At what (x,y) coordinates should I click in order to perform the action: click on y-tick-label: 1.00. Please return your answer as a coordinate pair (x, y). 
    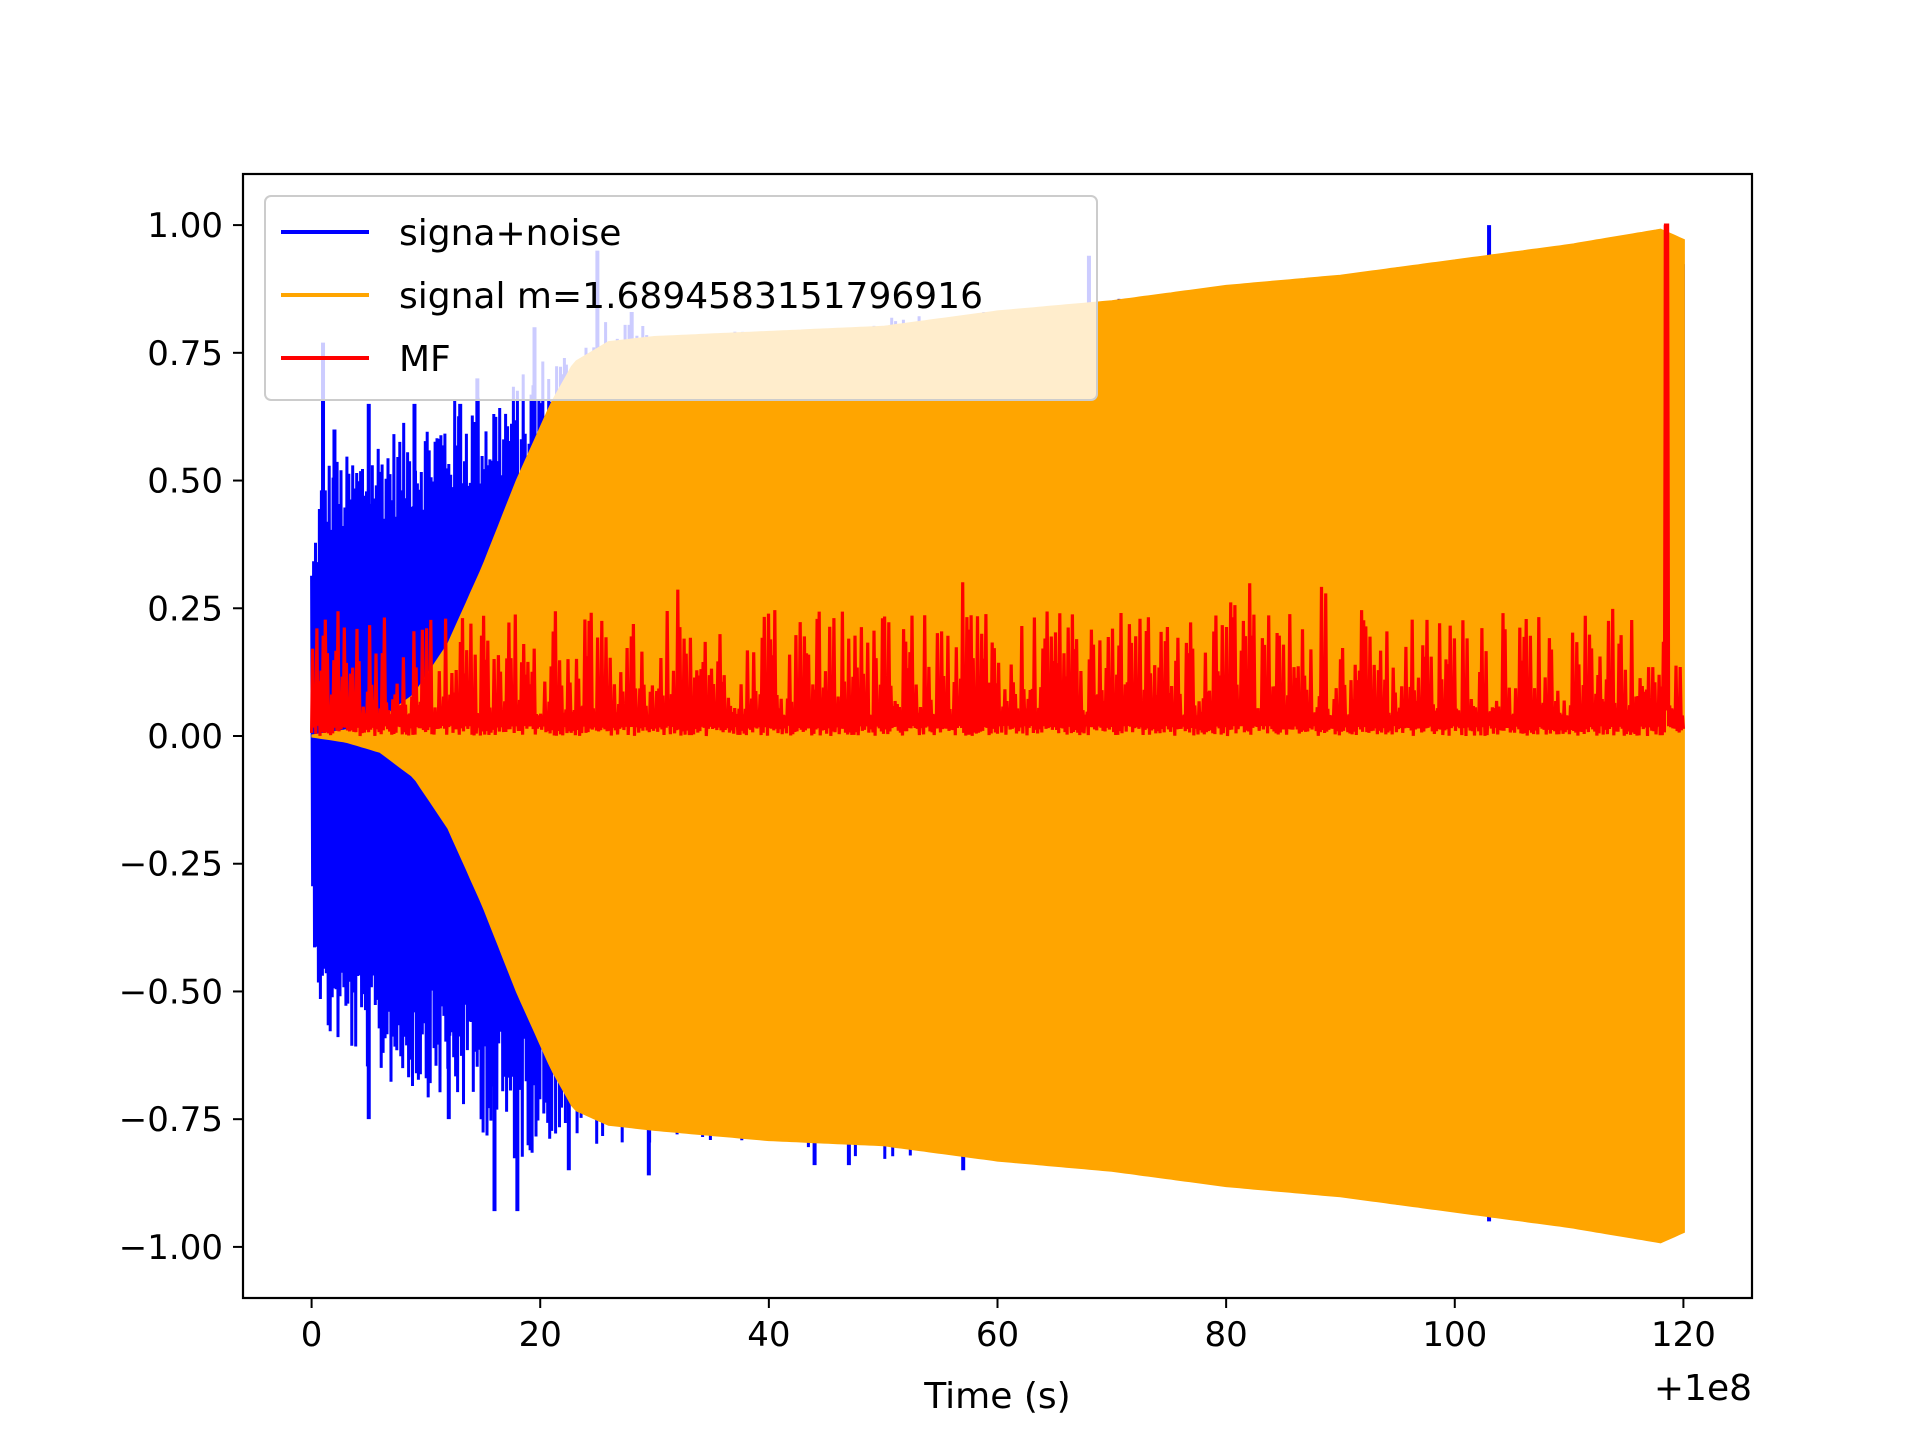
    Looking at the image, I should click on (185, 226).